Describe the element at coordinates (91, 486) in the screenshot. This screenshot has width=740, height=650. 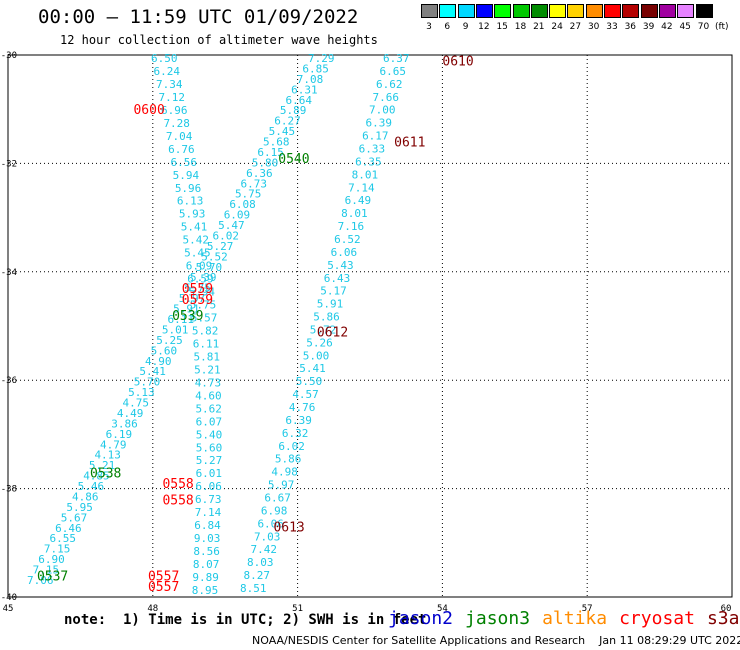
I see `wave-height-value: 5.46` at that location.